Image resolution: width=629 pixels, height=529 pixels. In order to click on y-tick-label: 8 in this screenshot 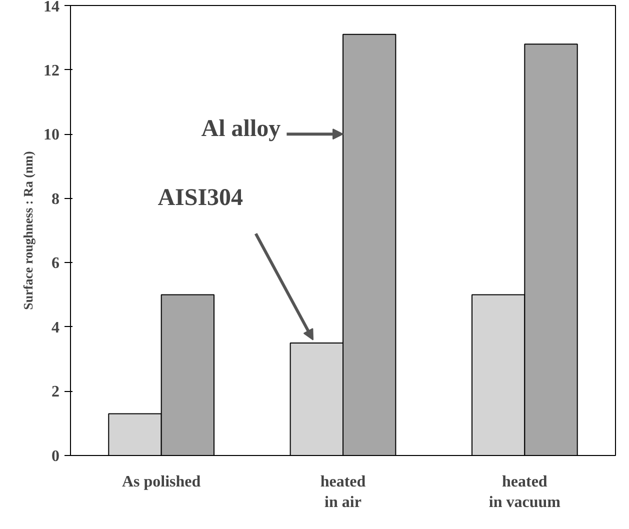, I will do `click(56, 199)`.